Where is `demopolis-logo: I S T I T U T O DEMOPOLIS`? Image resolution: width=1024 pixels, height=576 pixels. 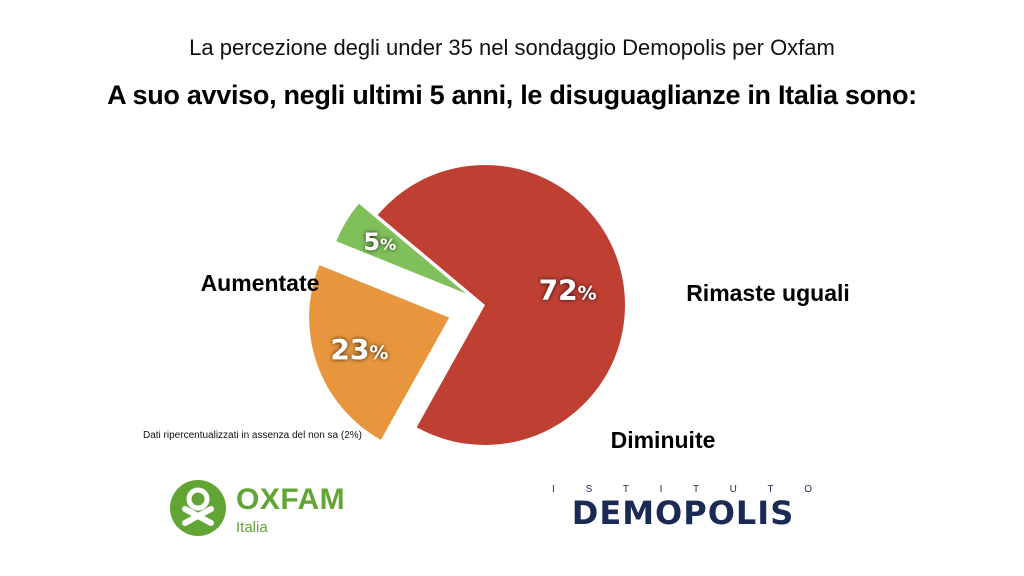
demopolis-logo: I S T I T U T O DEMOPOLIS is located at coordinates (683, 509).